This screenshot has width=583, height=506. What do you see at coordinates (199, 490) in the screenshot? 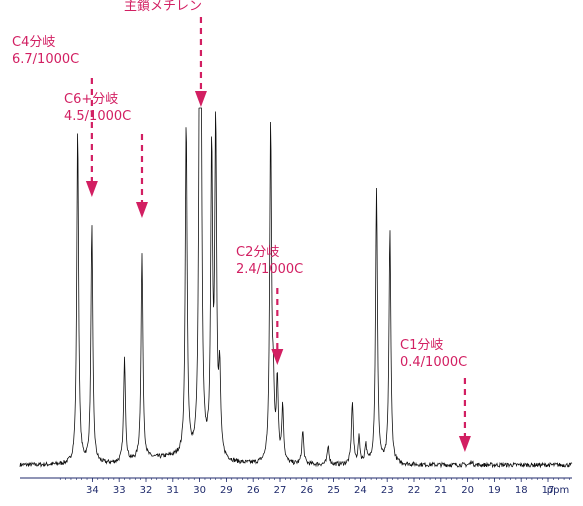
I see `x-tick-label: 30` at bounding box center [199, 490].